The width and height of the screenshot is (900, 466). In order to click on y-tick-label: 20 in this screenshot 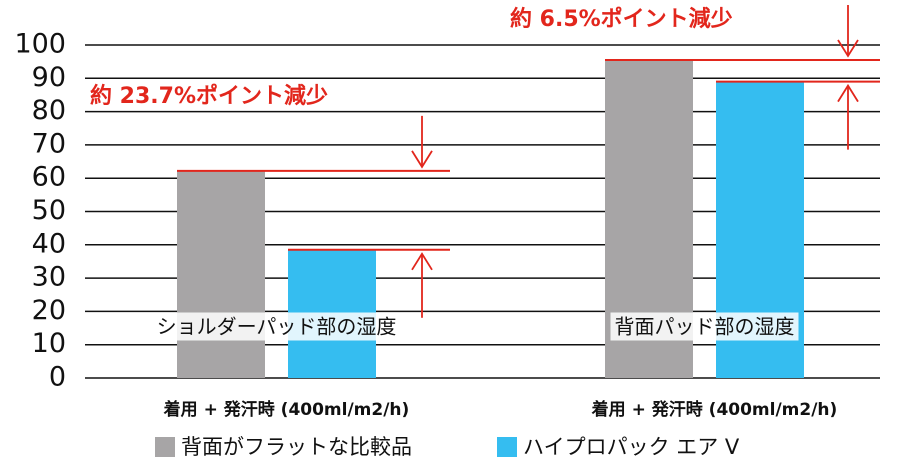, I will do `click(49, 310)`.